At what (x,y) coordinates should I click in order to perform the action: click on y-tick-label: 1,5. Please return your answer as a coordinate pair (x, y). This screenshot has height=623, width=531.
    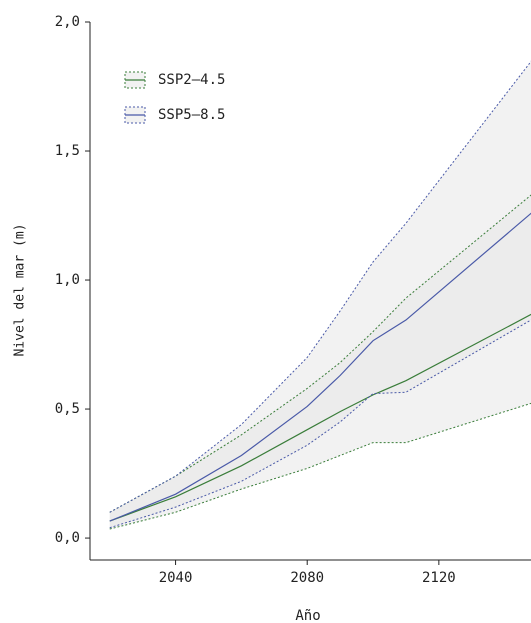
    Looking at the image, I should click on (67, 151).